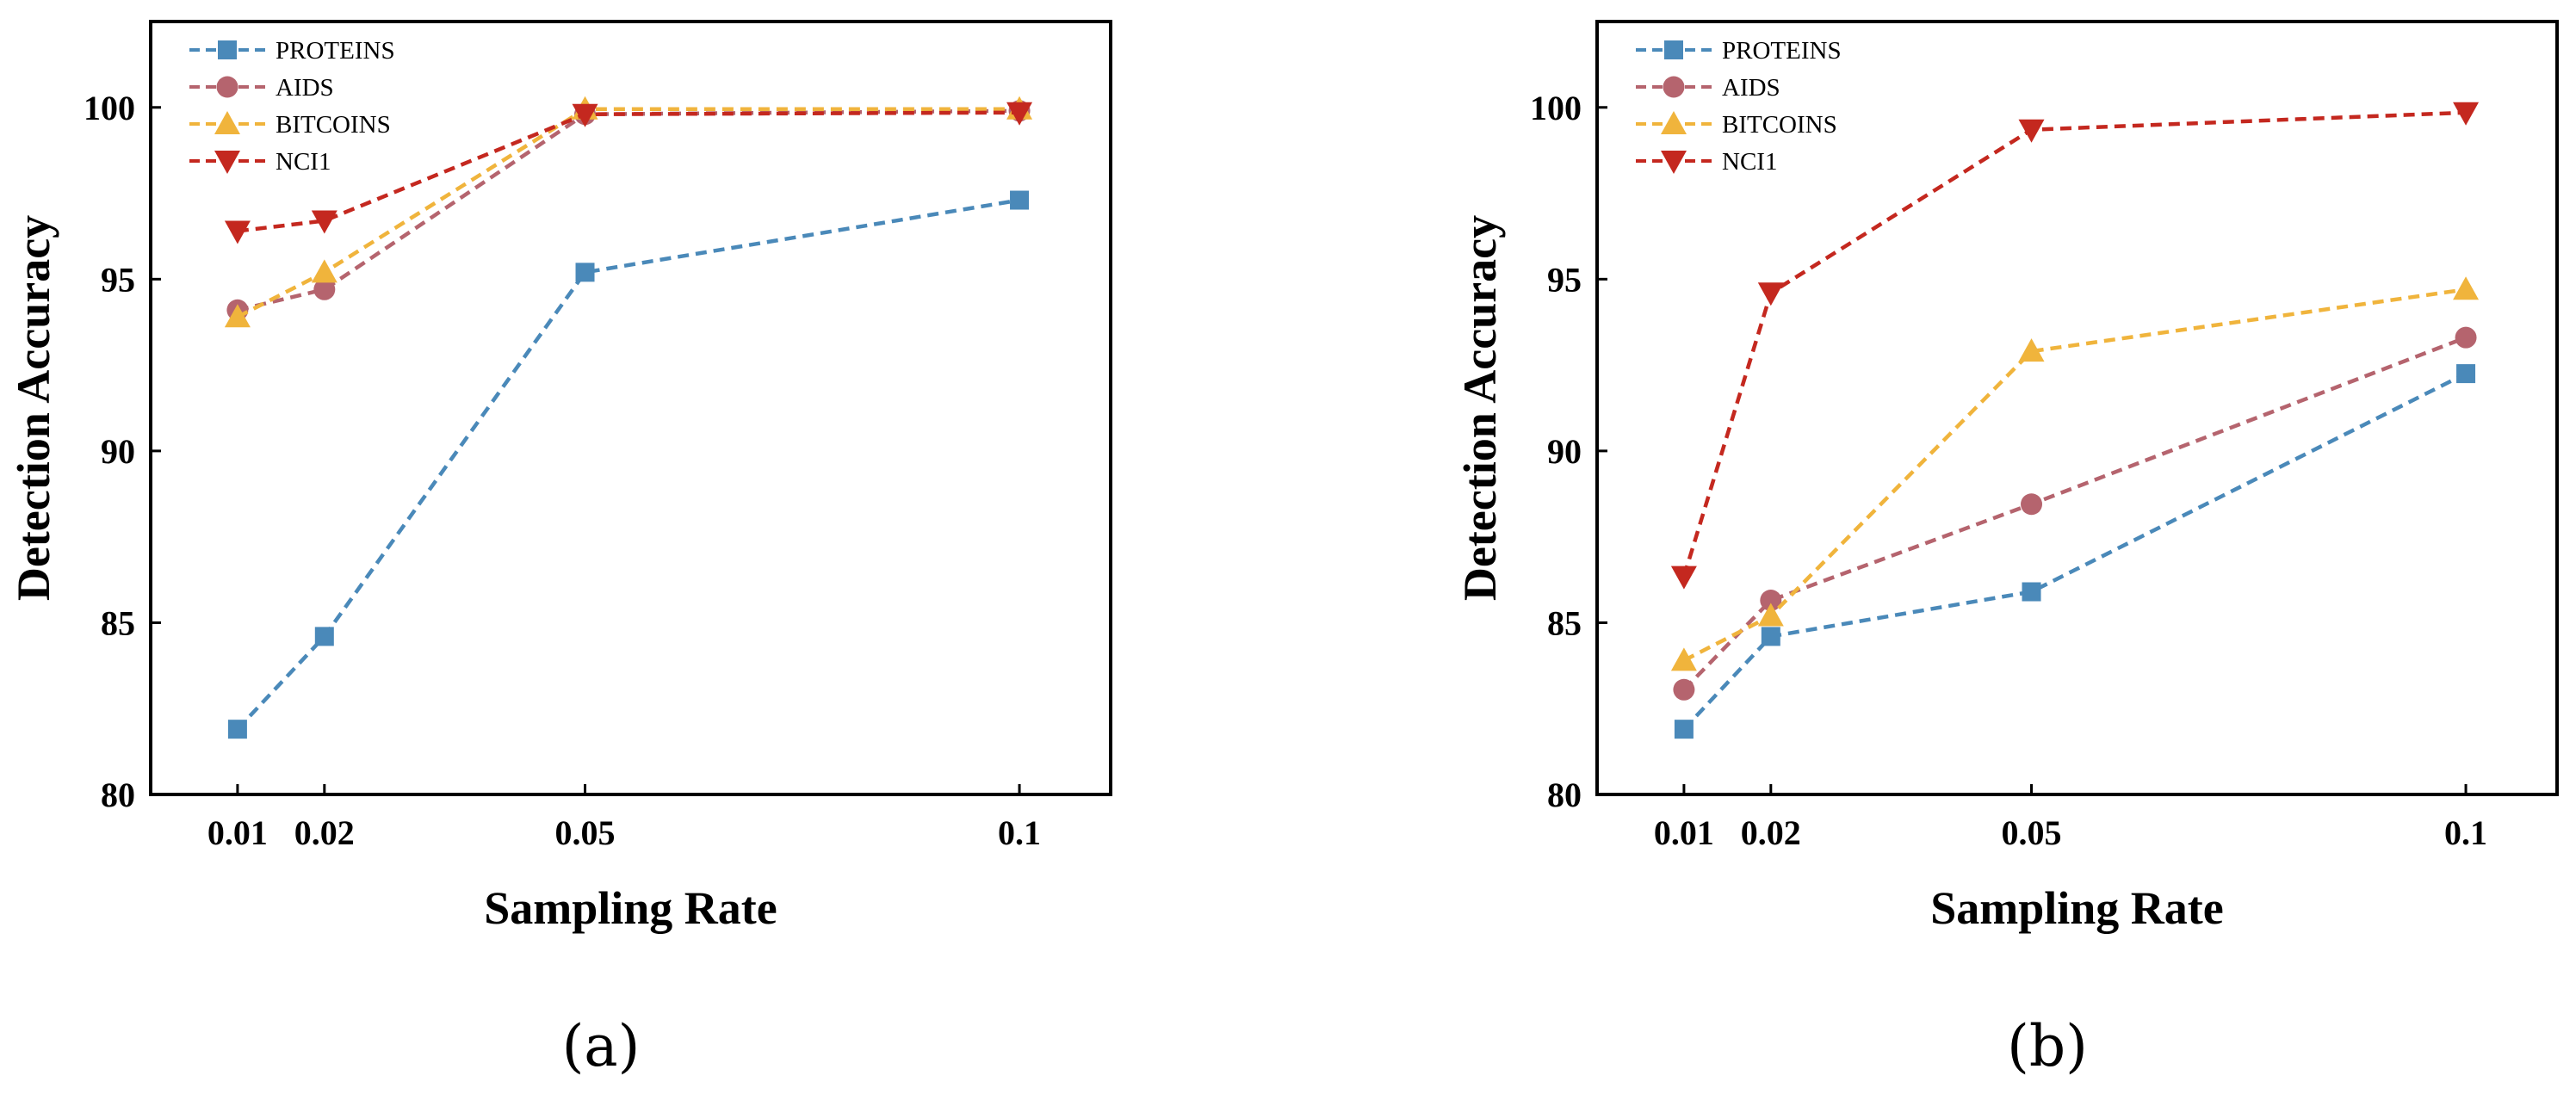 The width and height of the screenshot is (2576, 1094). I want to click on series-bitcoins, so click(2075, 473).